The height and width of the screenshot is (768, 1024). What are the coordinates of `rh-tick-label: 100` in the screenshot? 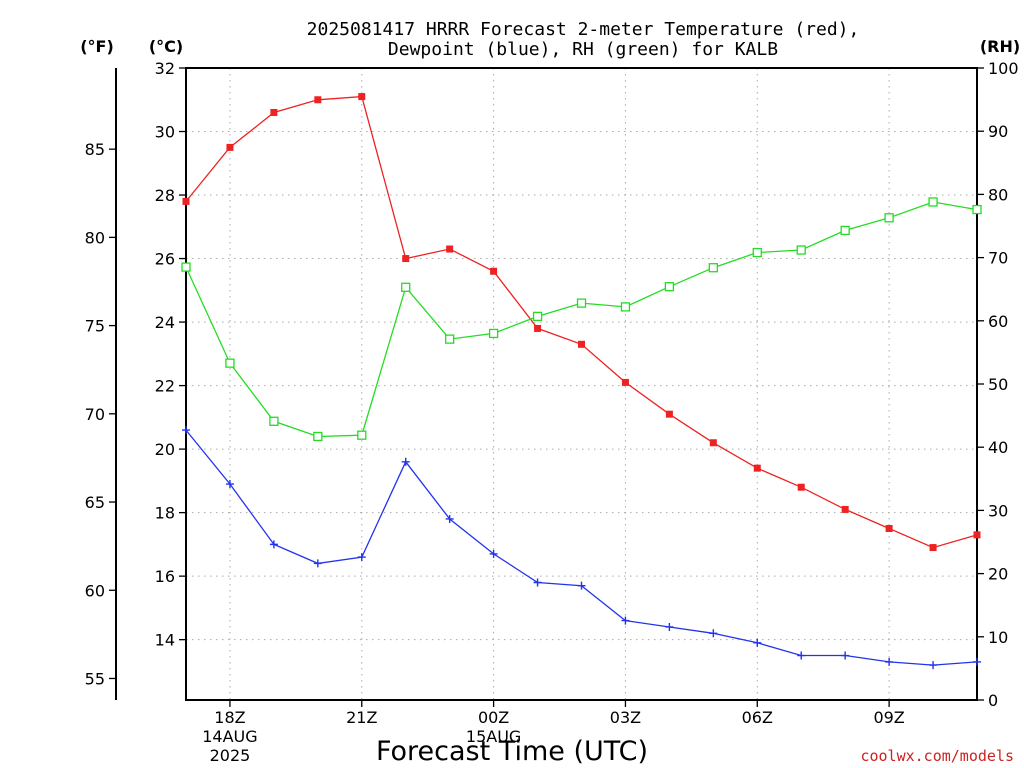 It's located at (1003, 68).